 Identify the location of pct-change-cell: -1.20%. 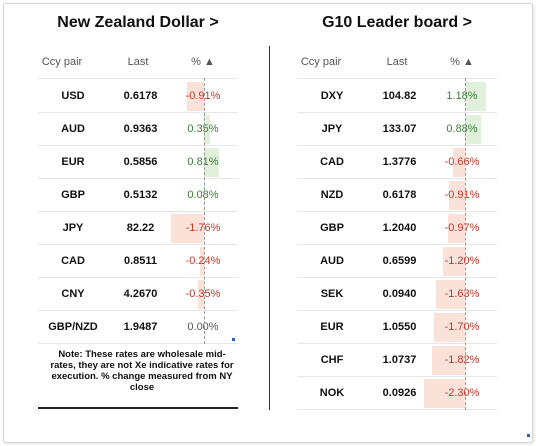
(462, 261).